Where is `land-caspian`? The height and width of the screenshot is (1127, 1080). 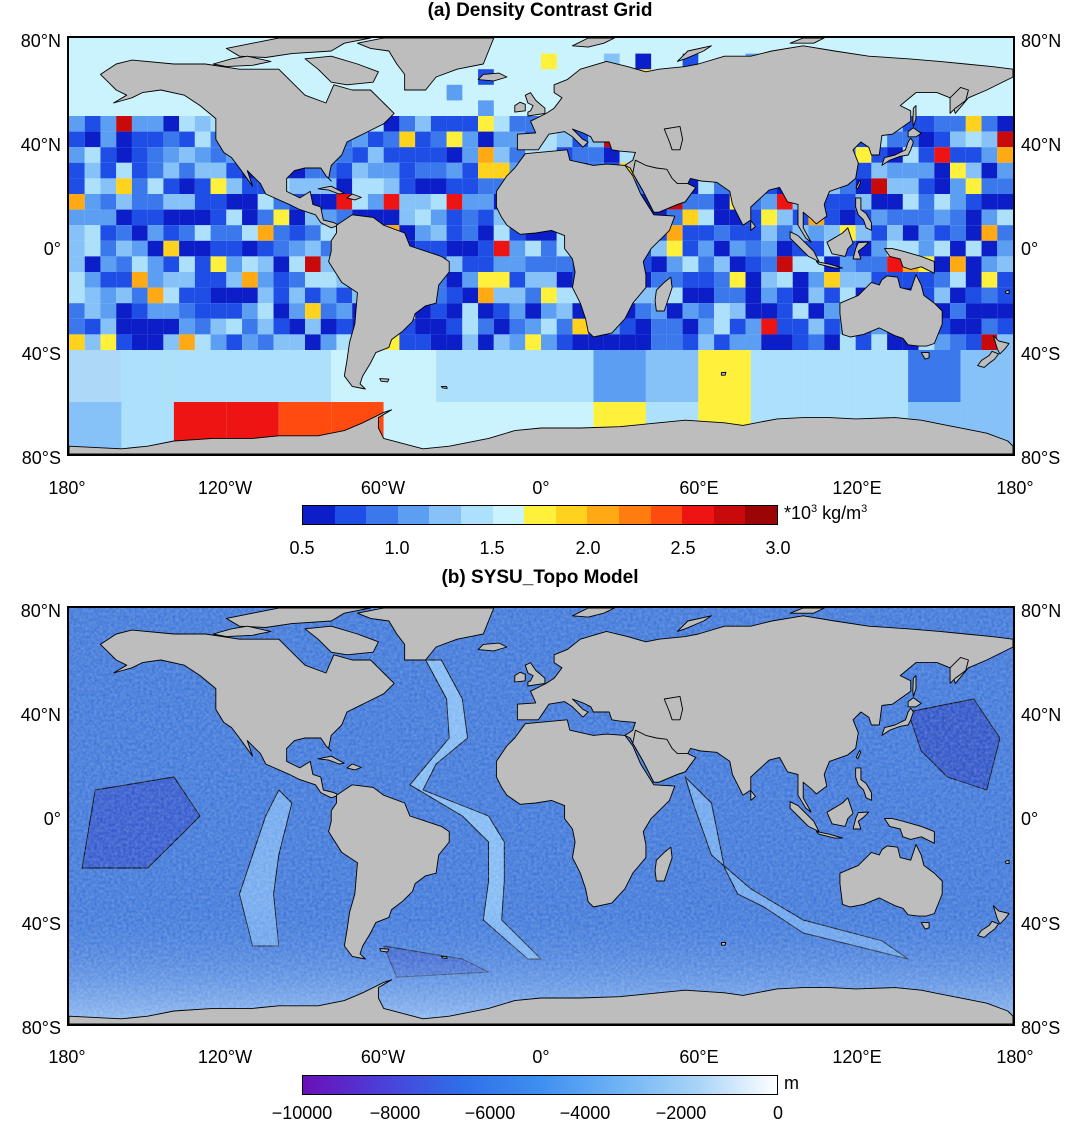
land-caspian is located at coordinates (673, 708).